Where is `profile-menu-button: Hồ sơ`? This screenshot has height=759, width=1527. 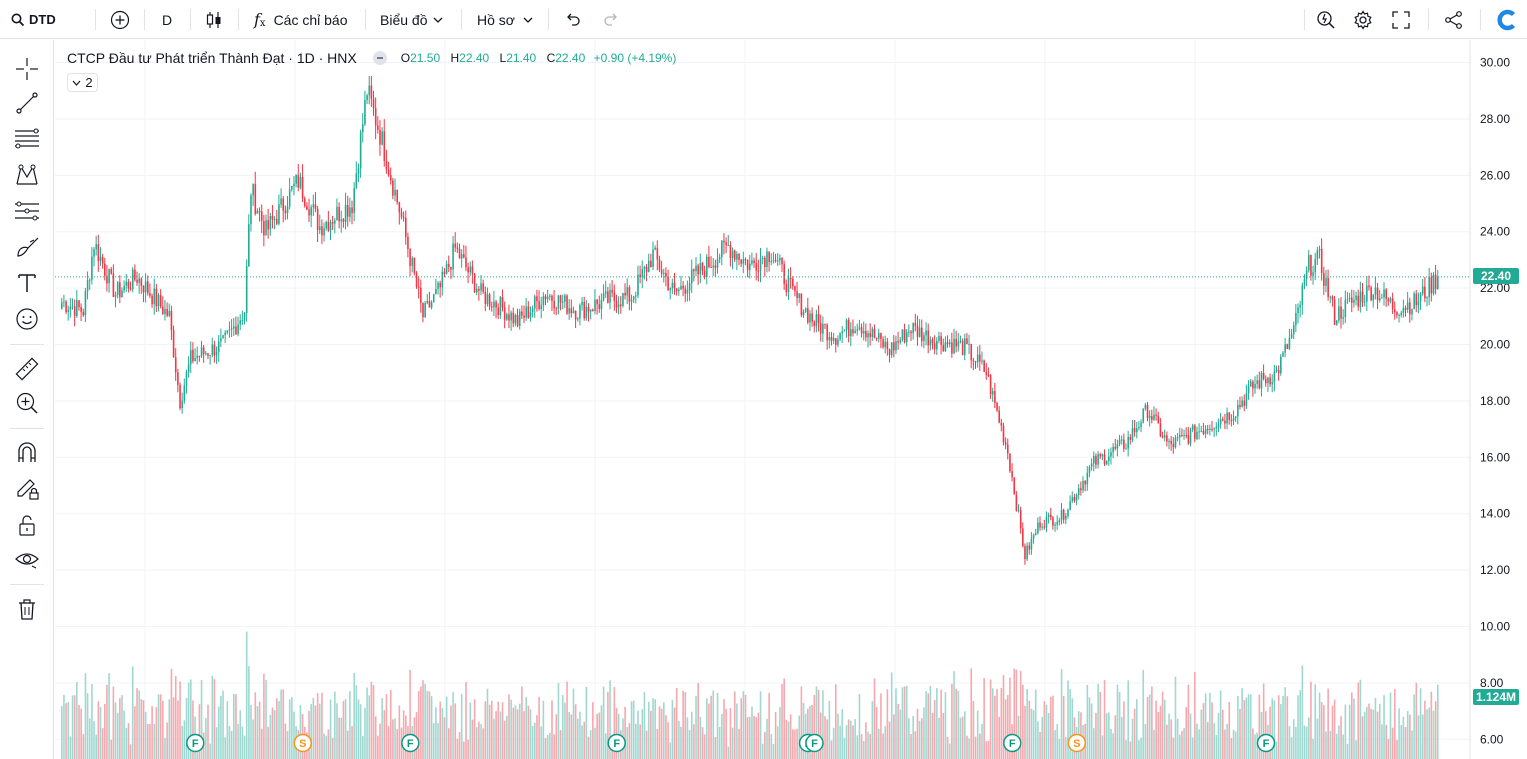 profile-menu-button: Hồ sơ is located at coordinates (505, 19).